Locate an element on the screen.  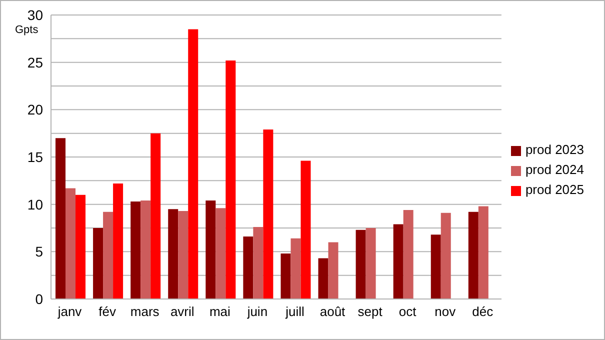
y-tick-label: 20 is located at coordinates (35, 110).